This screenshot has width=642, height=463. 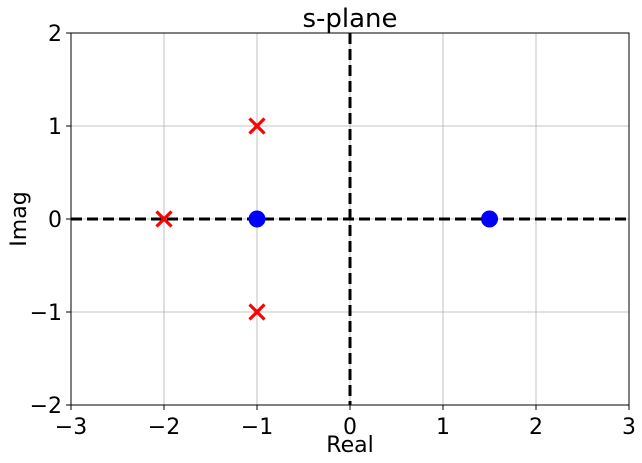 What do you see at coordinates (349, 19) in the screenshot?
I see `chart-title: s-plane` at bounding box center [349, 19].